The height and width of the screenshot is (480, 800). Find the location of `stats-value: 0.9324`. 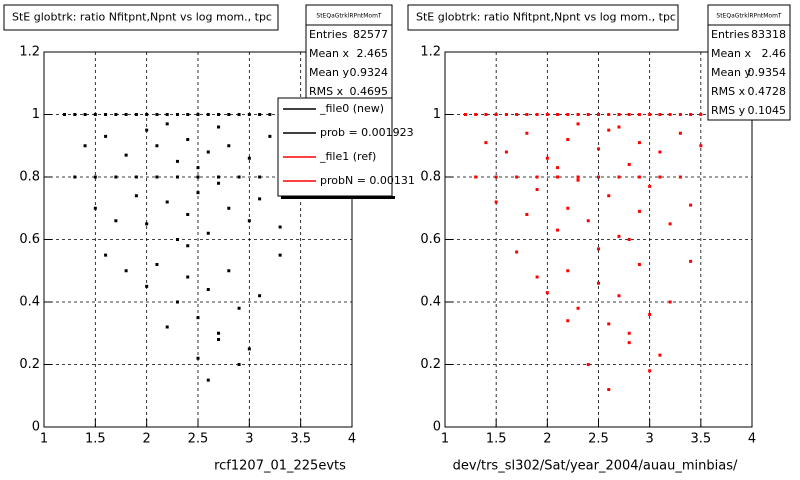

stats-value: 0.9324 is located at coordinates (369, 72).